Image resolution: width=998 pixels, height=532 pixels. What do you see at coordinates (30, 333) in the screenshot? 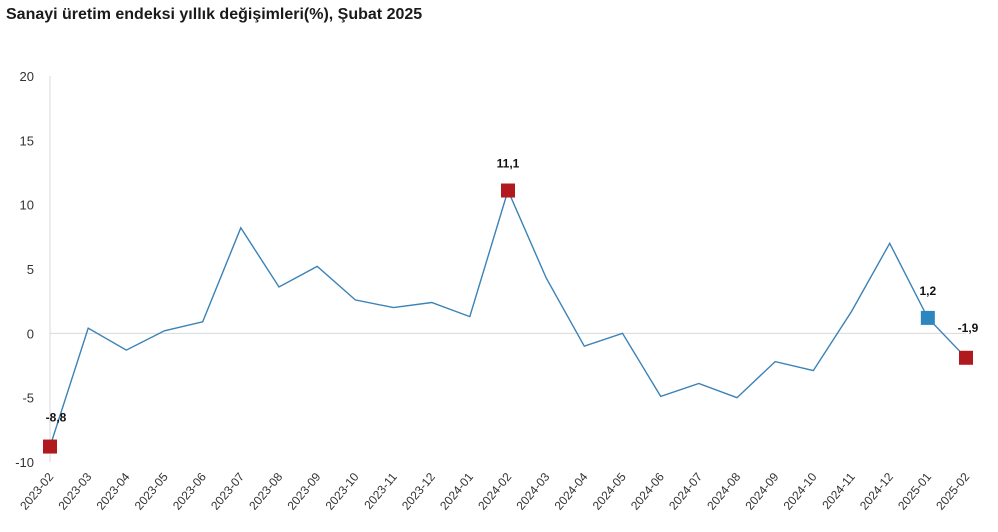
I see `y-tick-label: 0` at bounding box center [30, 333].